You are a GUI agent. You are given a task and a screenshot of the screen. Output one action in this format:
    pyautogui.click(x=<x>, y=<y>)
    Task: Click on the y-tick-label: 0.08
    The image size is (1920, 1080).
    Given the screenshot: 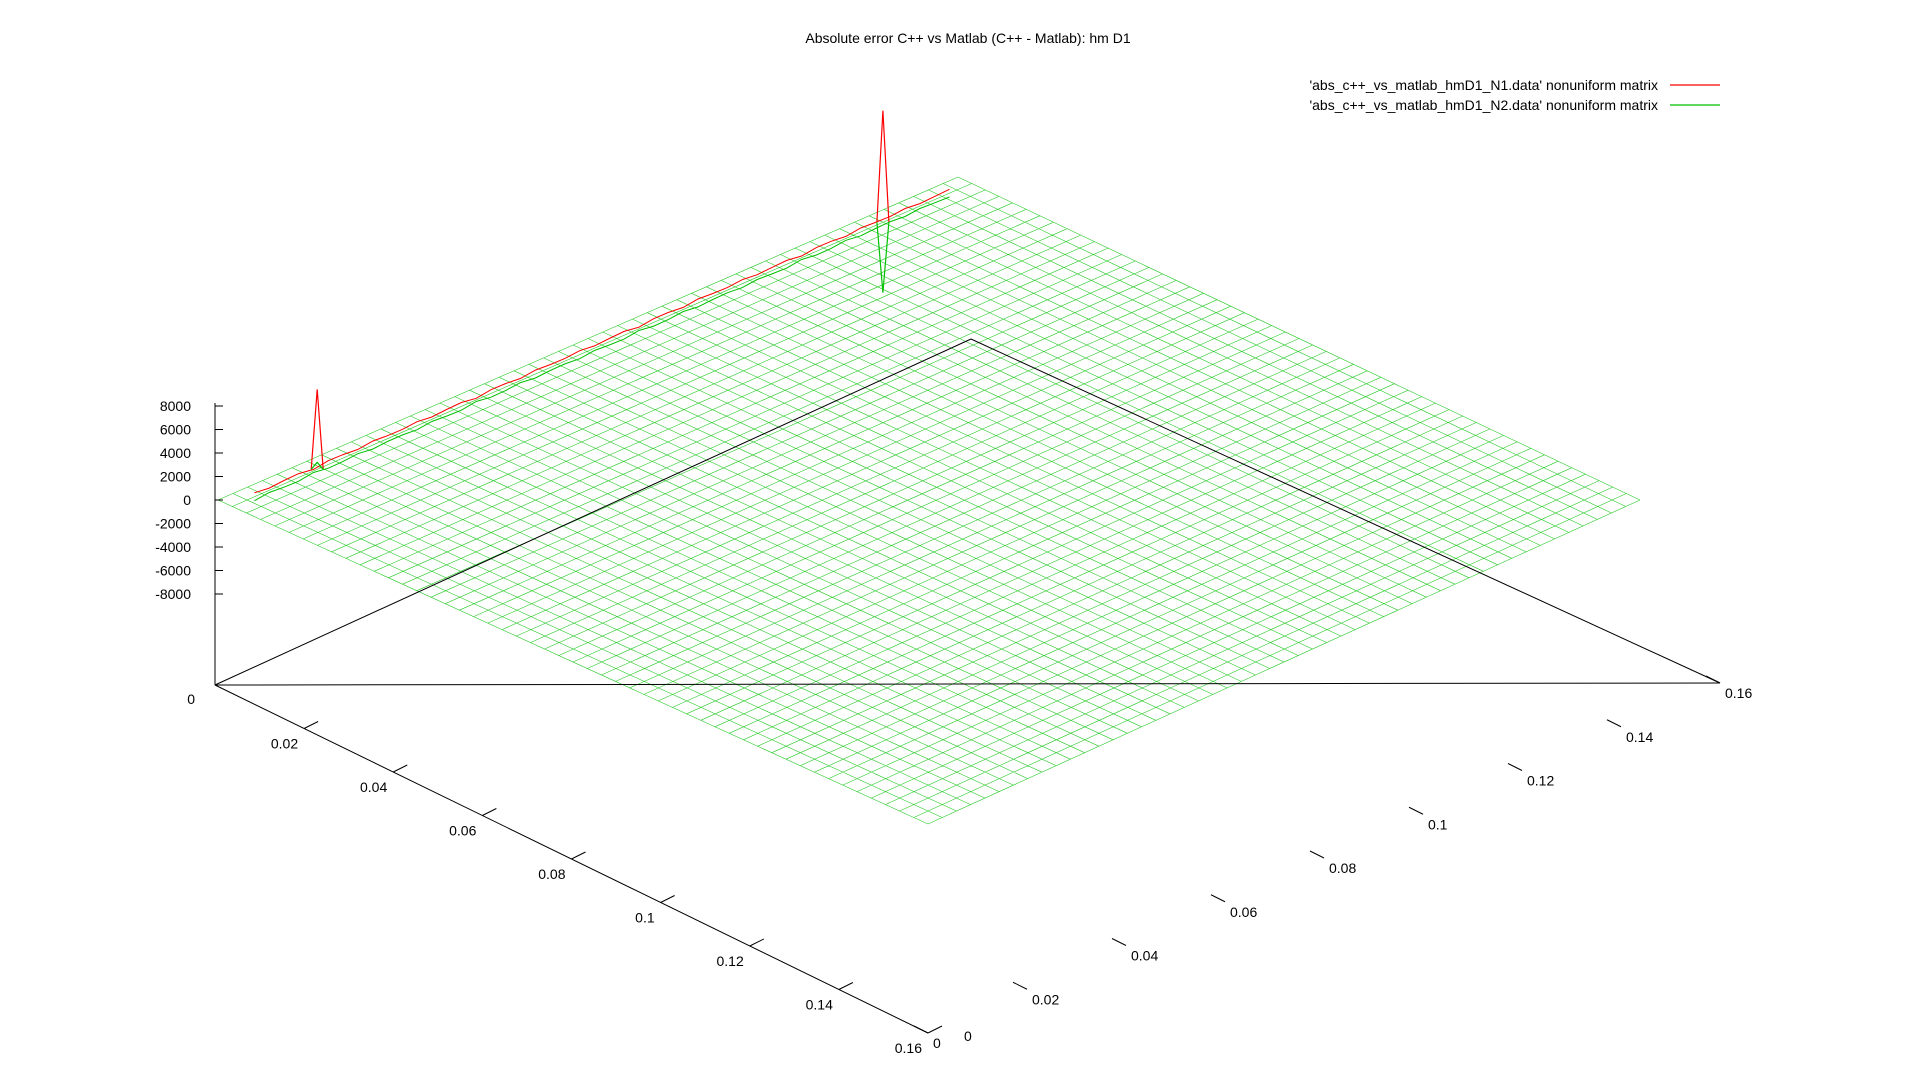 What is the action you would take?
    pyautogui.click(x=551, y=874)
    